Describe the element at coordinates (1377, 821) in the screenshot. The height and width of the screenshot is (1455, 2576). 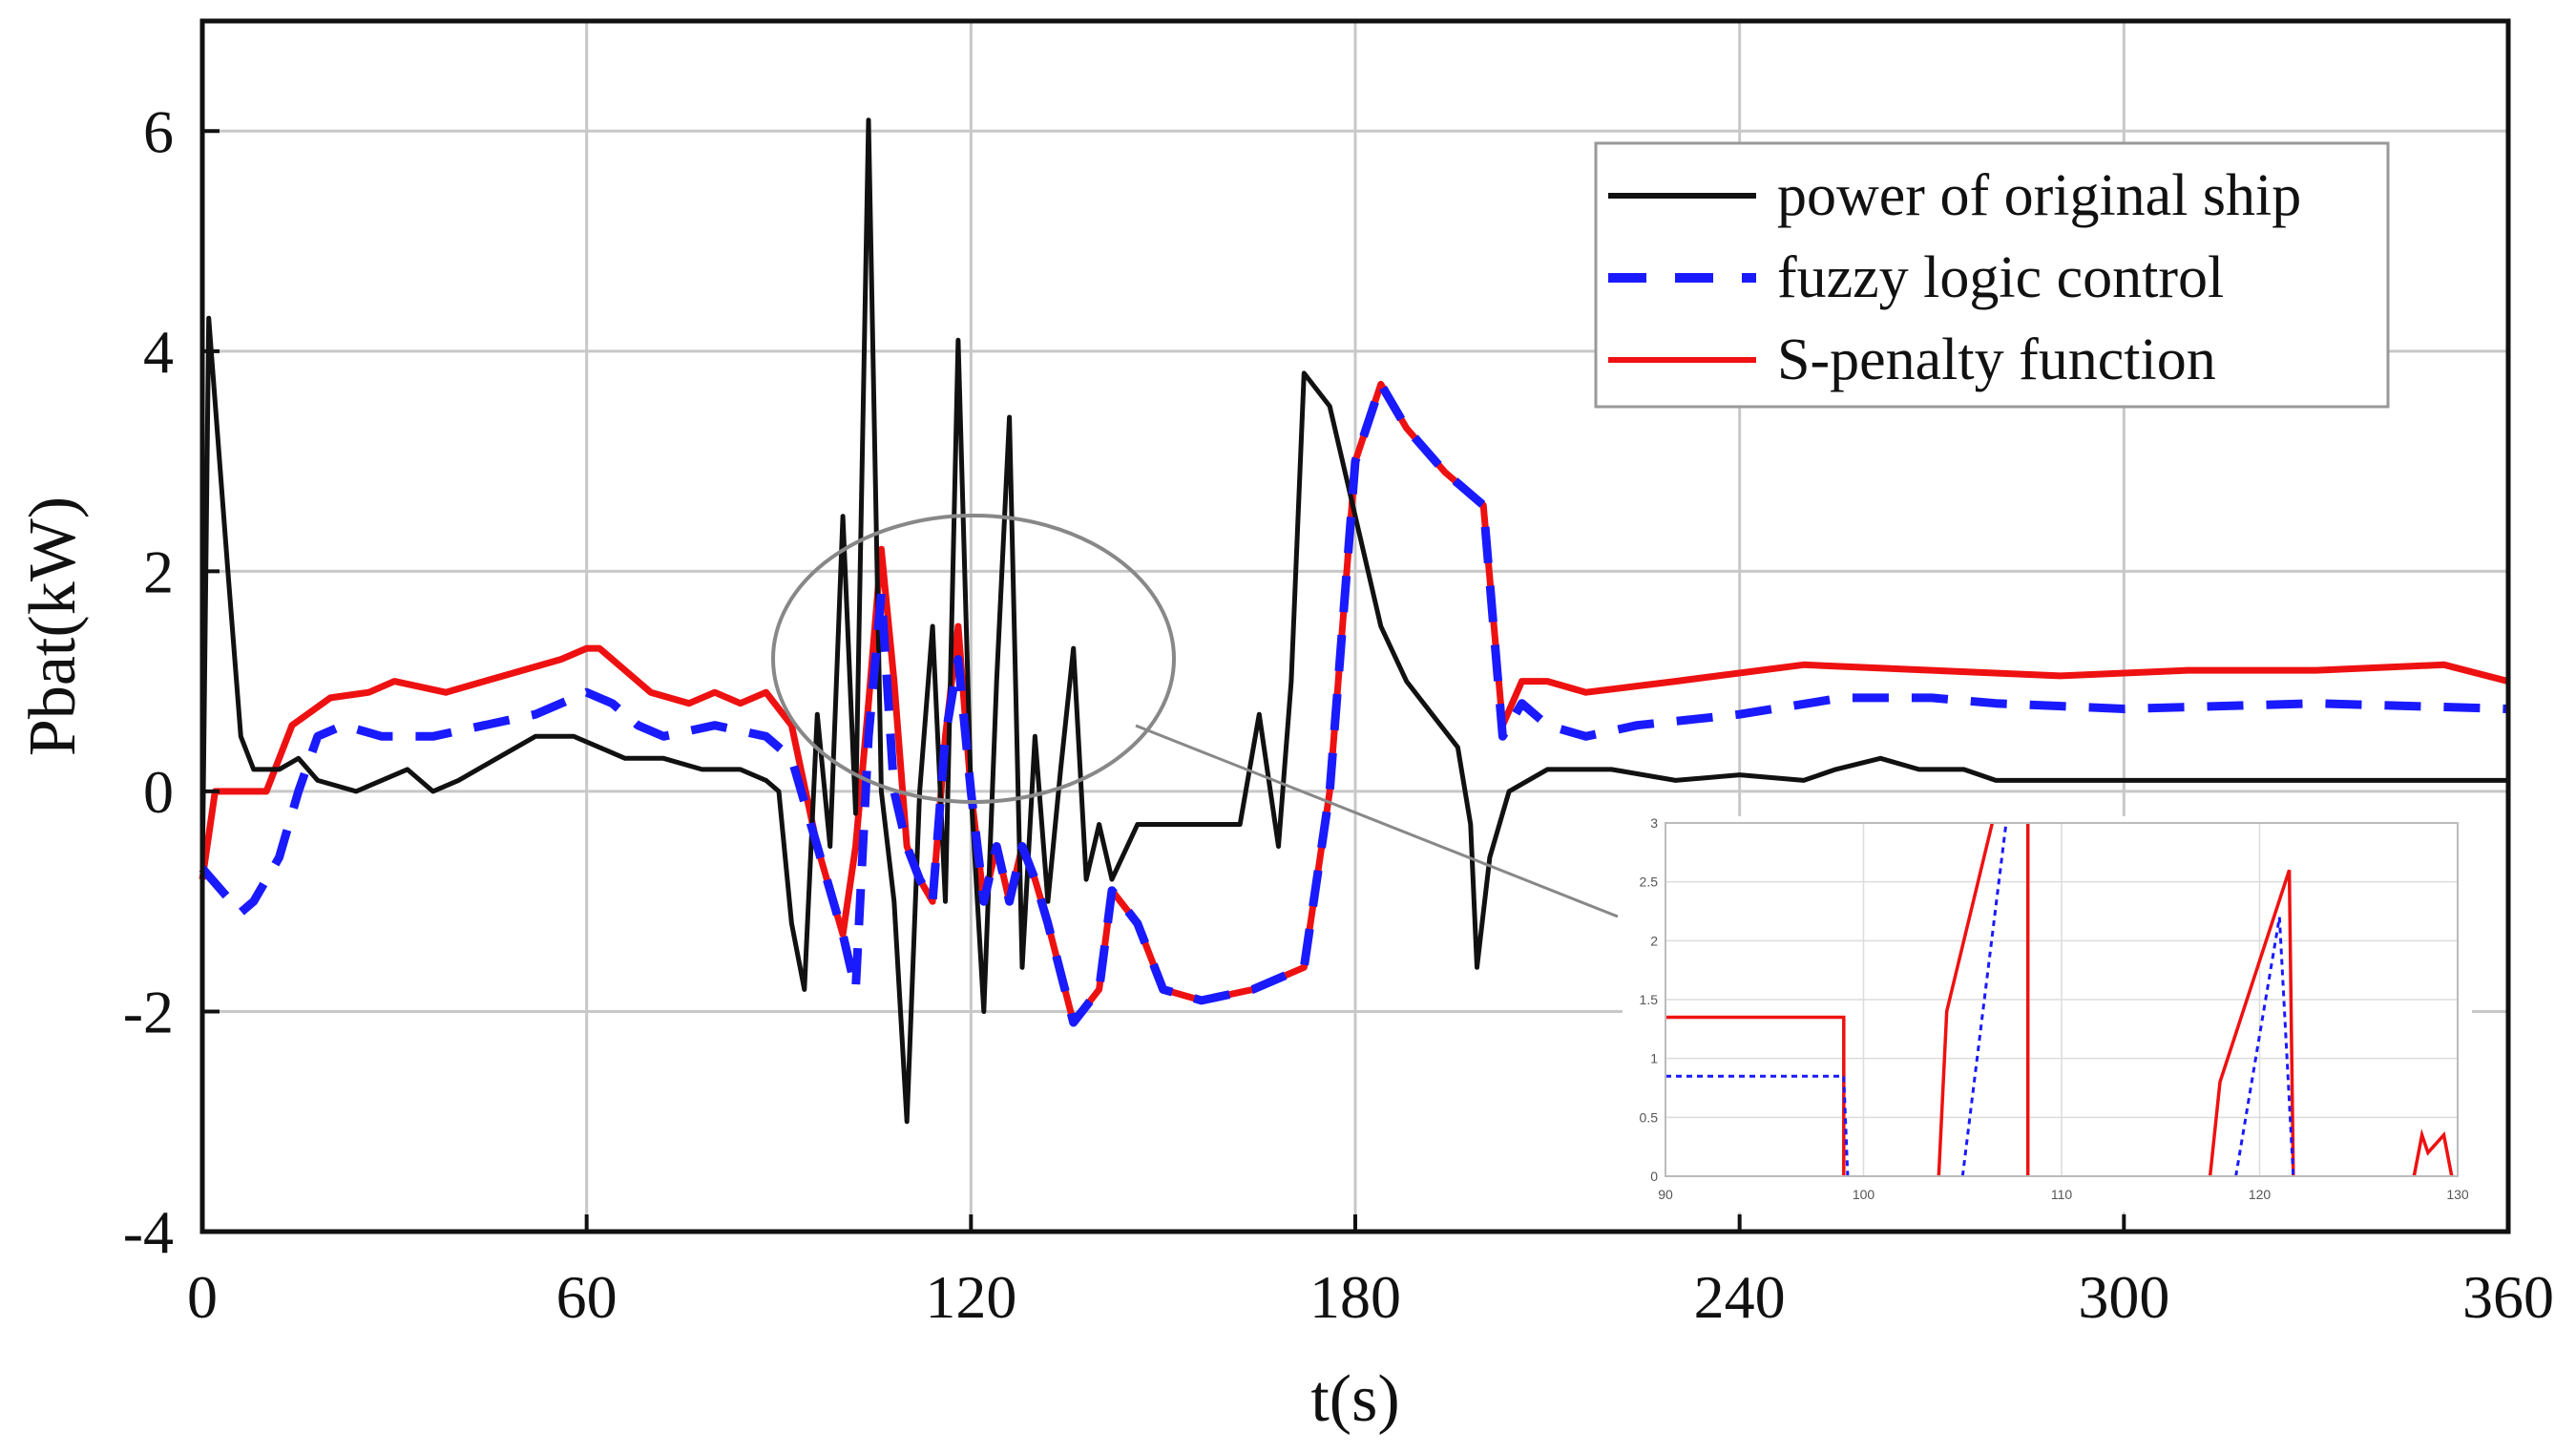
I see `zoom-connector` at that location.